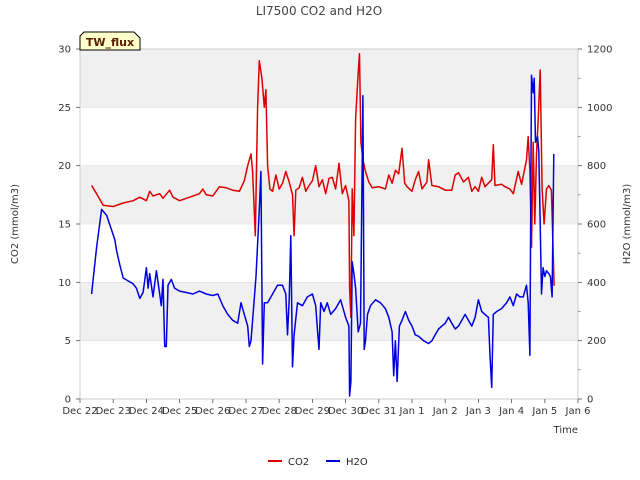 This screenshot has width=640, height=480. What do you see at coordinates (312, 411) in the screenshot?
I see `x-tick-label: Dec 29` at bounding box center [312, 411].